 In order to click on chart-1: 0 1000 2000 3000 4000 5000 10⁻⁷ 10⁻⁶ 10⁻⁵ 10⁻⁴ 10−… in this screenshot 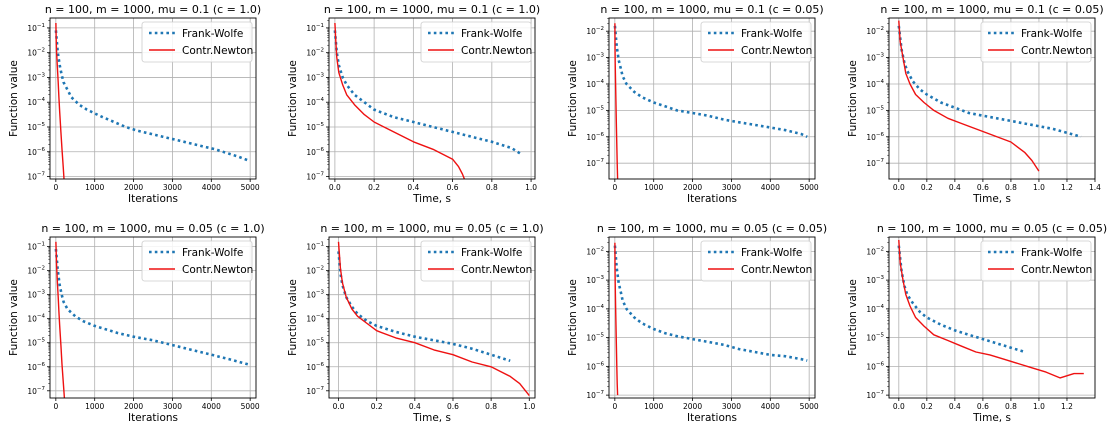, I will do `click(134, 104)`.